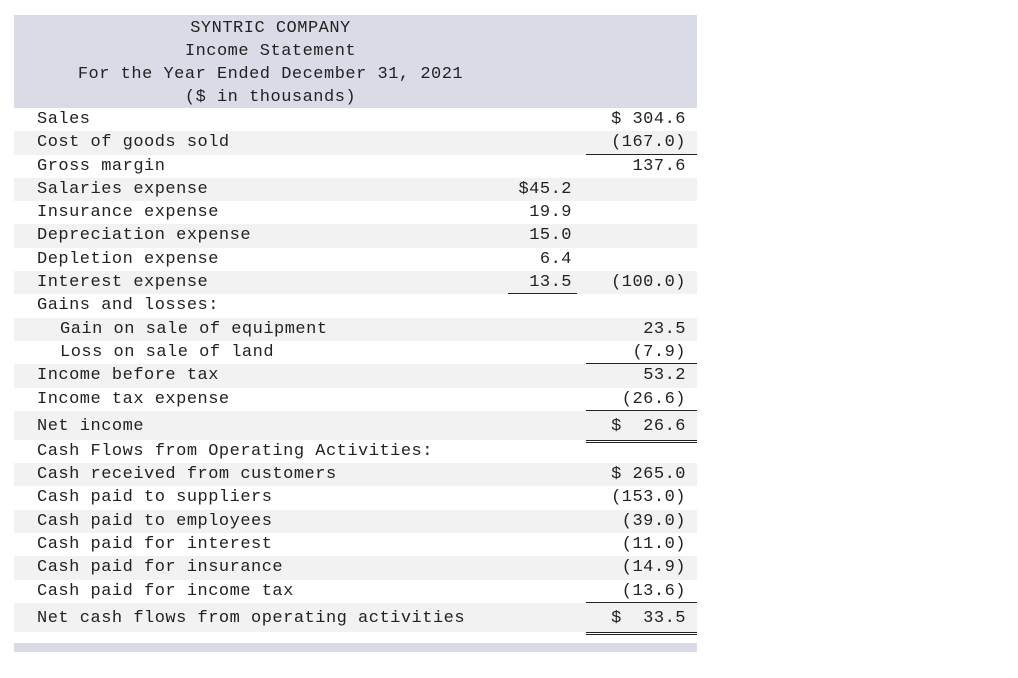 The image size is (1018, 678). What do you see at coordinates (270, 28) in the screenshot?
I see `company-name: SYNTRIC COMPANY` at bounding box center [270, 28].